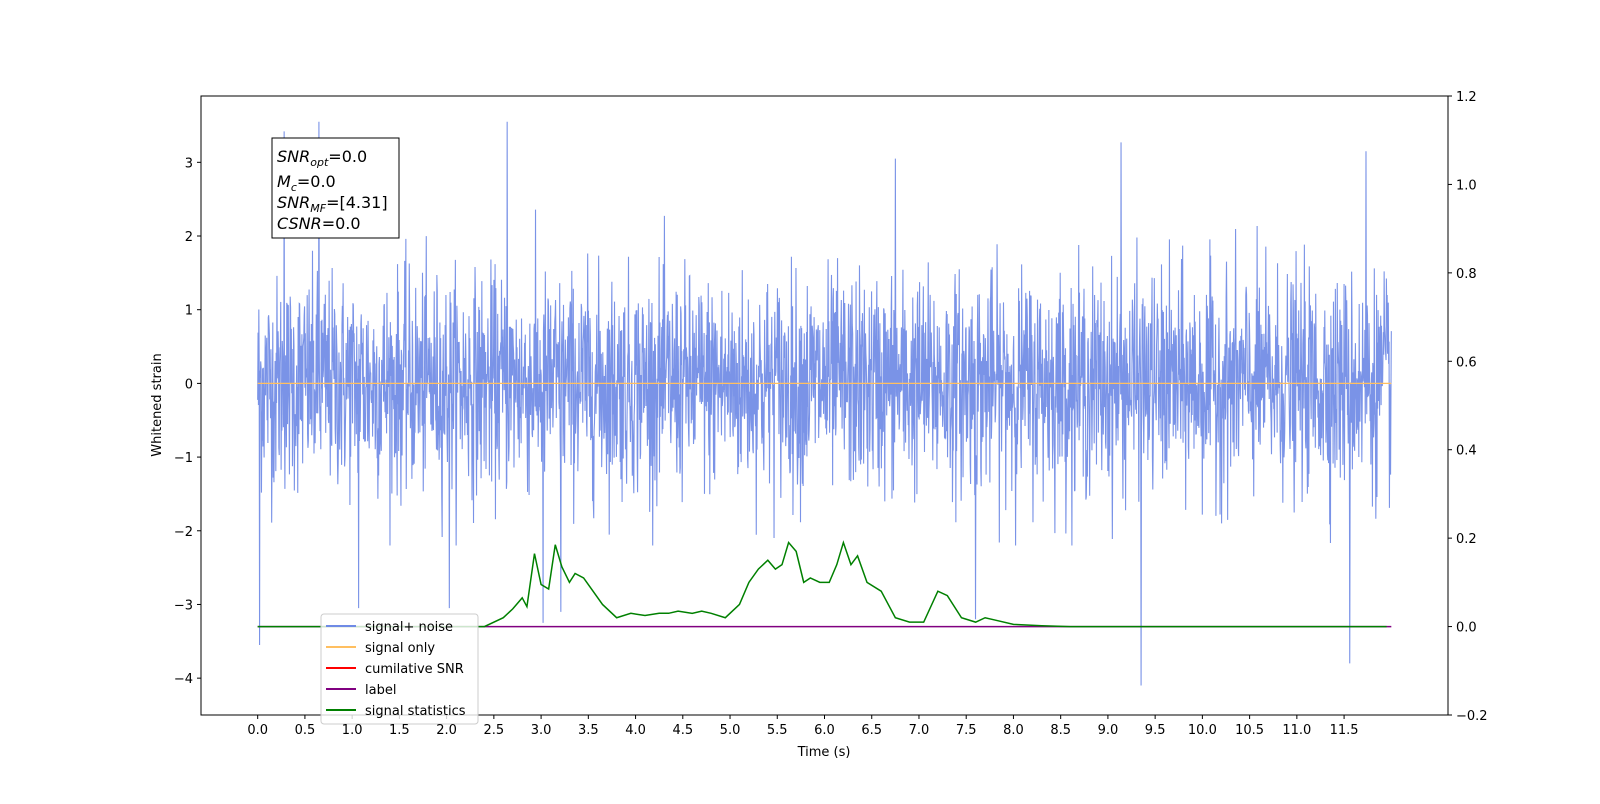  I want to click on y2-tick-label: 1.0, so click(1466, 185).